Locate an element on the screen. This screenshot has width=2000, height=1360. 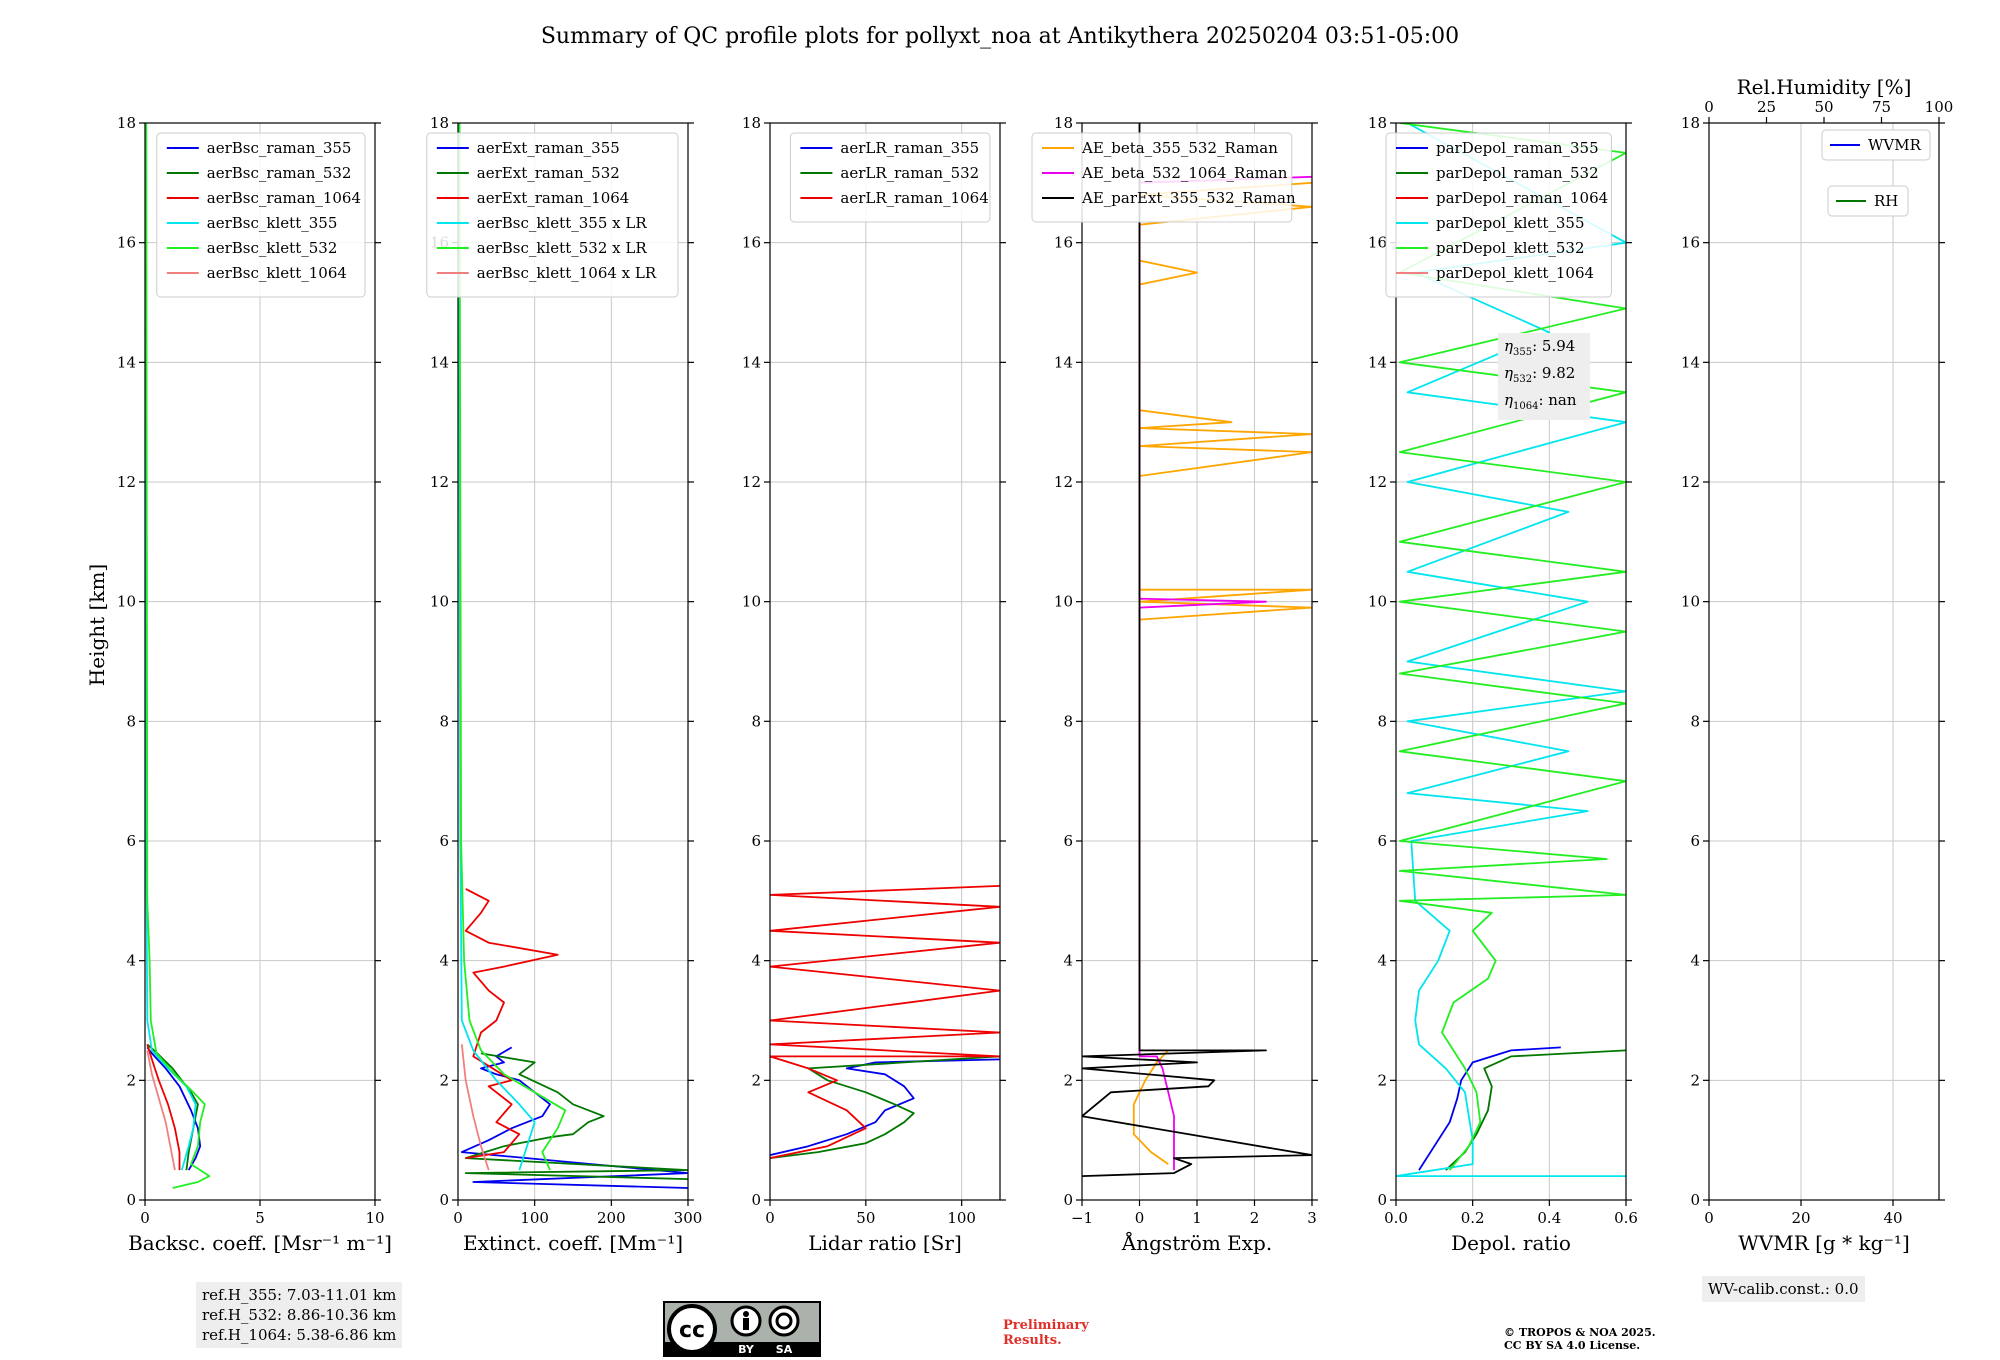
eta-box: η355: 5.94 η532: 9.82 η1064: nan is located at coordinates (1544, 376).